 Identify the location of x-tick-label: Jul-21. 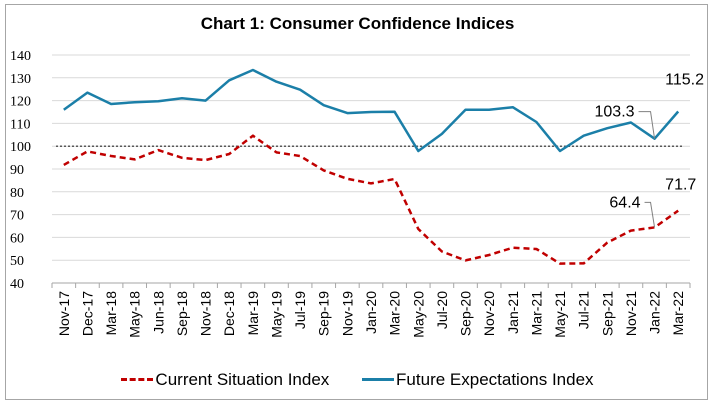
(584, 310).